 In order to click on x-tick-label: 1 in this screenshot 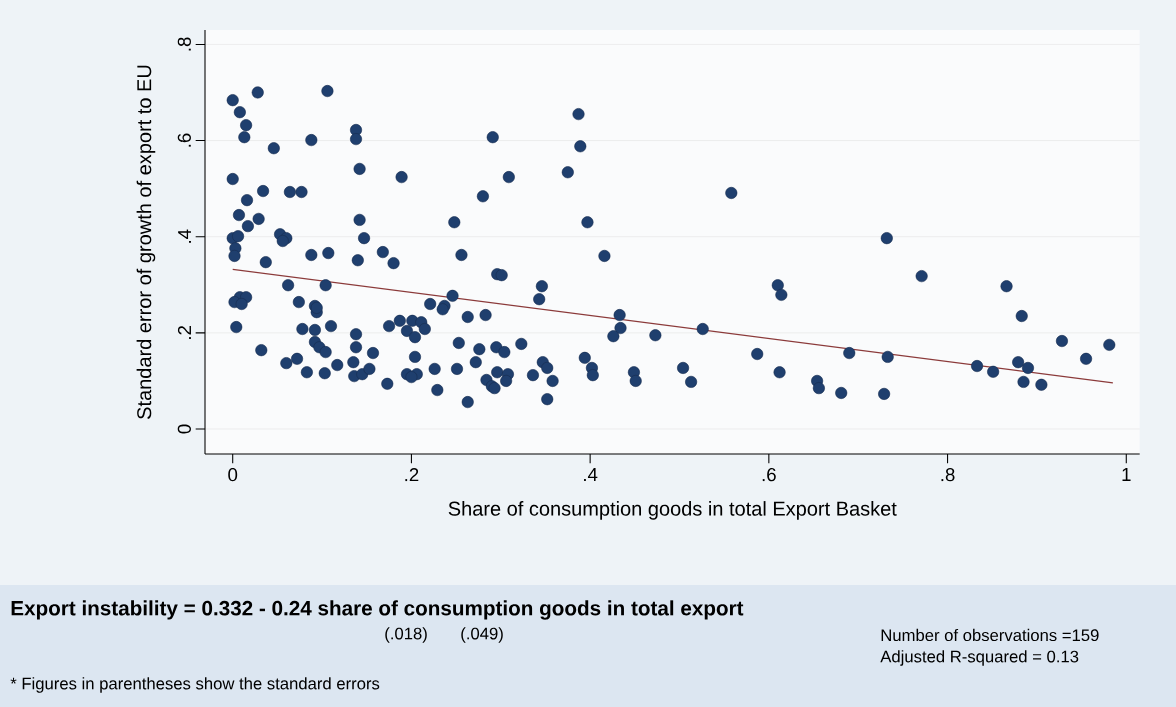, I will do `click(1126, 474)`.